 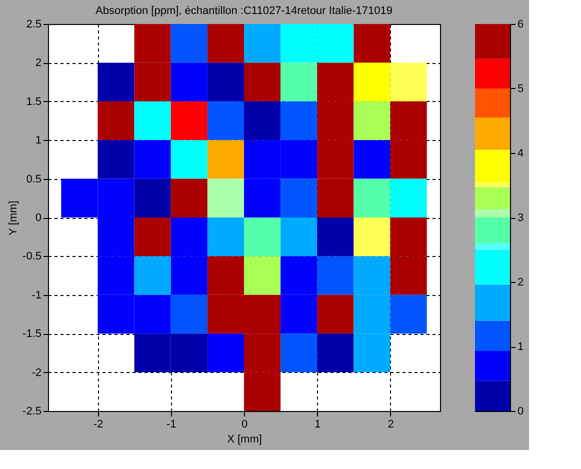 What do you see at coordinates (37, 372) in the screenshot?
I see `y-tick-label: -2` at bounding box center [37, 372].